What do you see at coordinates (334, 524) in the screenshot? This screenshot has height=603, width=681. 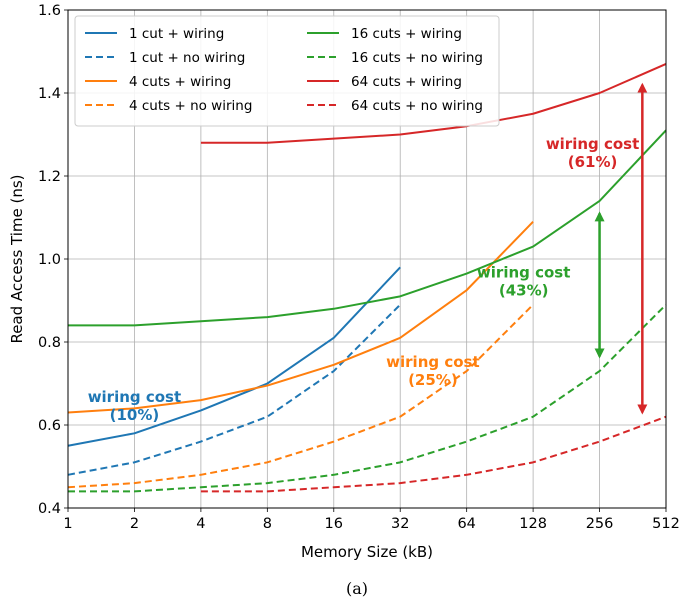 I see `x-tick-label: 16` at bounding box center [334, 524].